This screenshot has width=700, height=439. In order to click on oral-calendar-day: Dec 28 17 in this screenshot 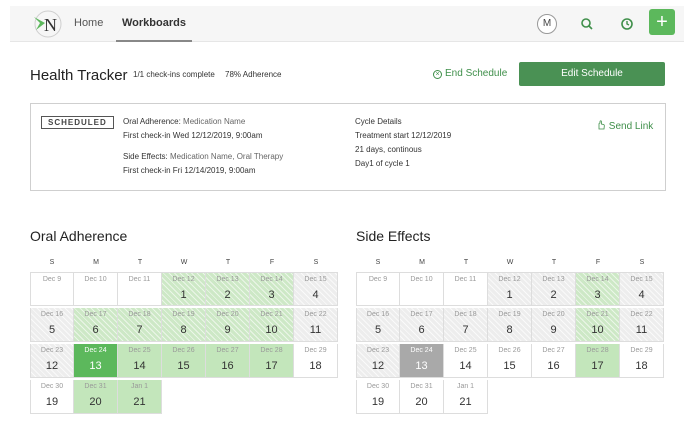, I will do `click(272, 361)`.